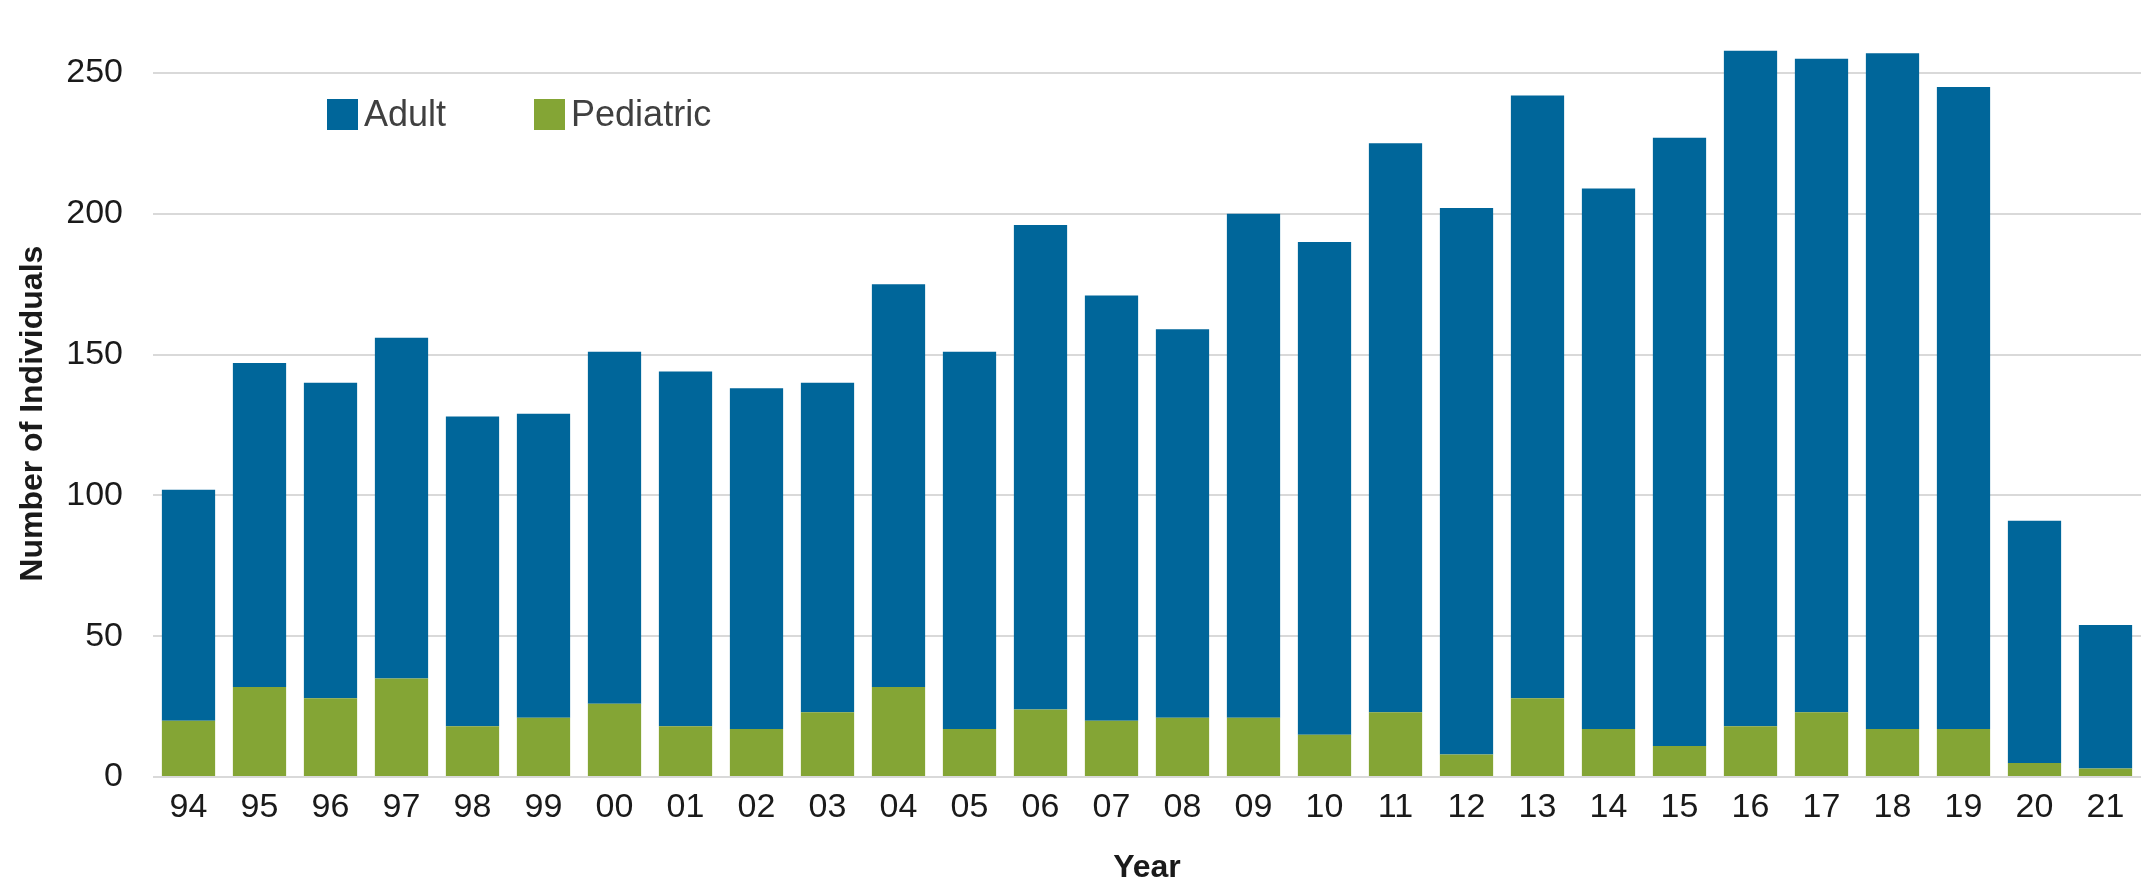  What do you see at coordinates (1608, 804) in the screenshot?
I see `x-tick-label: 14` at bounding box center [1608, 804].